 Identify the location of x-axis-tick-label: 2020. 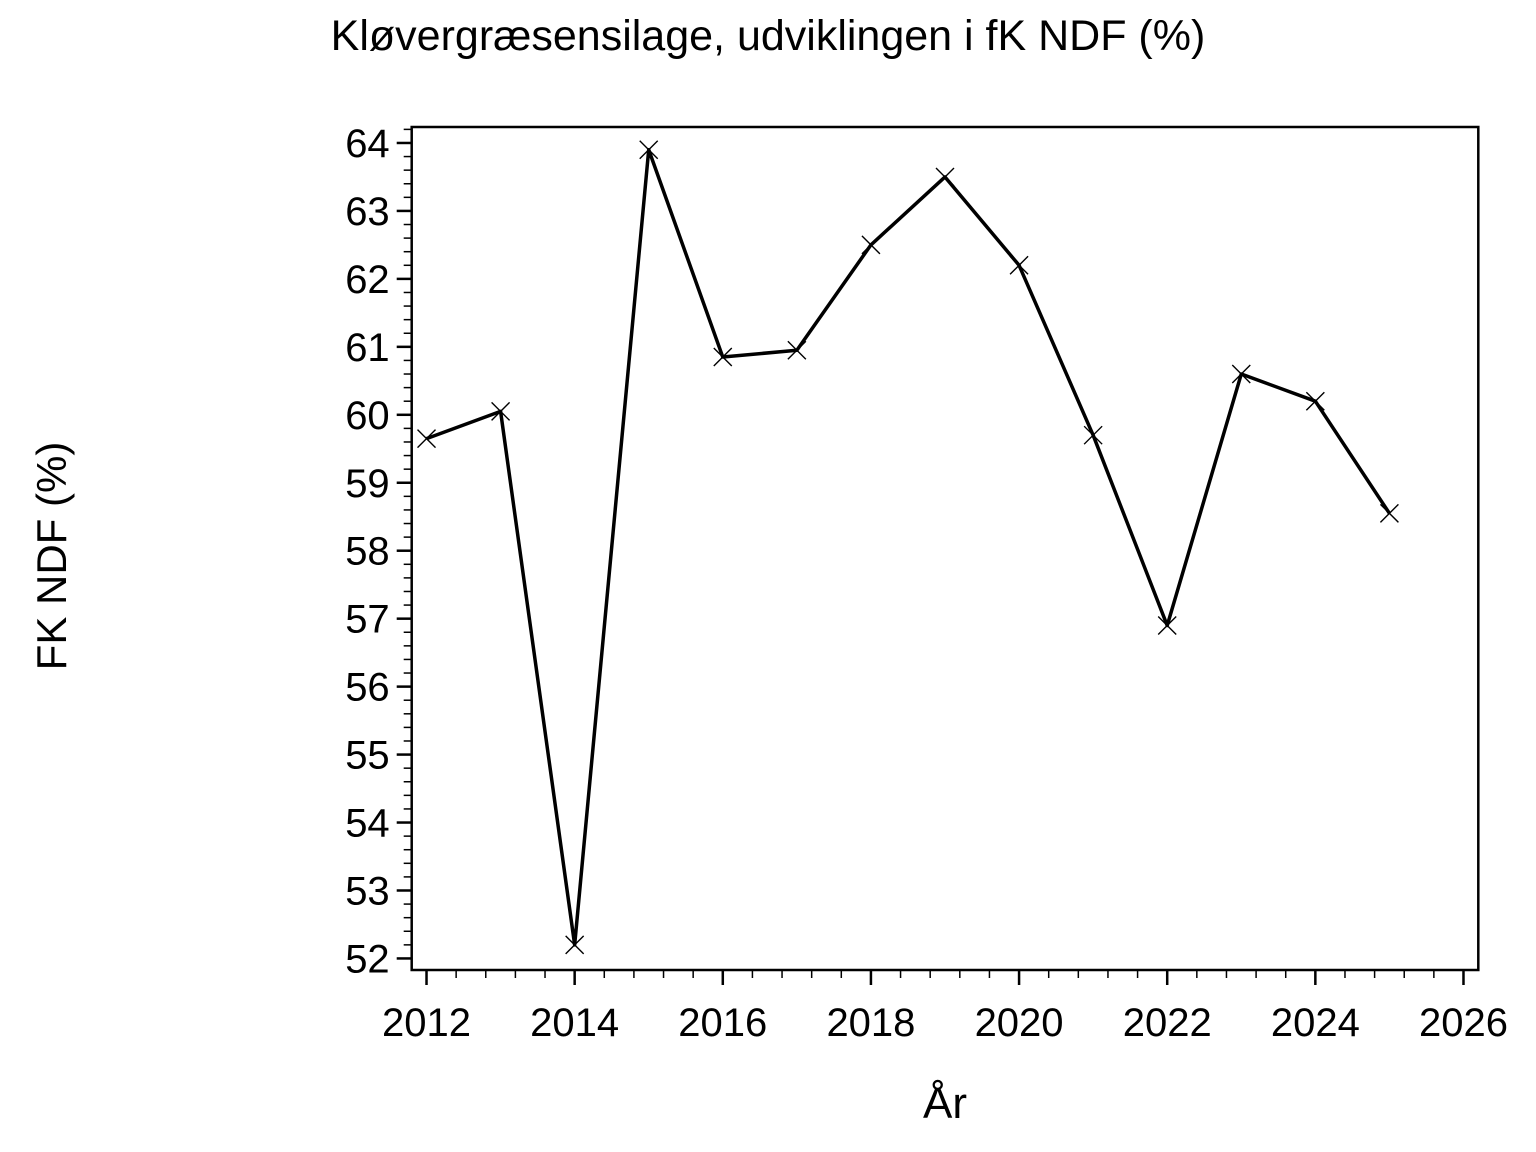
(1019, 1023).